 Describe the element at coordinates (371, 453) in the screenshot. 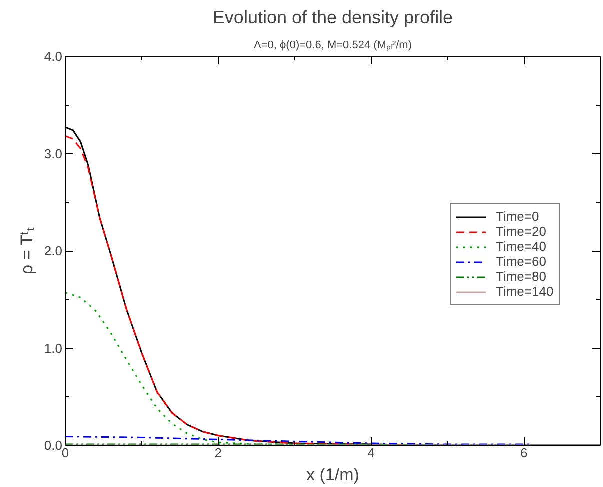

I see `x-tick-label: 4` at that location.